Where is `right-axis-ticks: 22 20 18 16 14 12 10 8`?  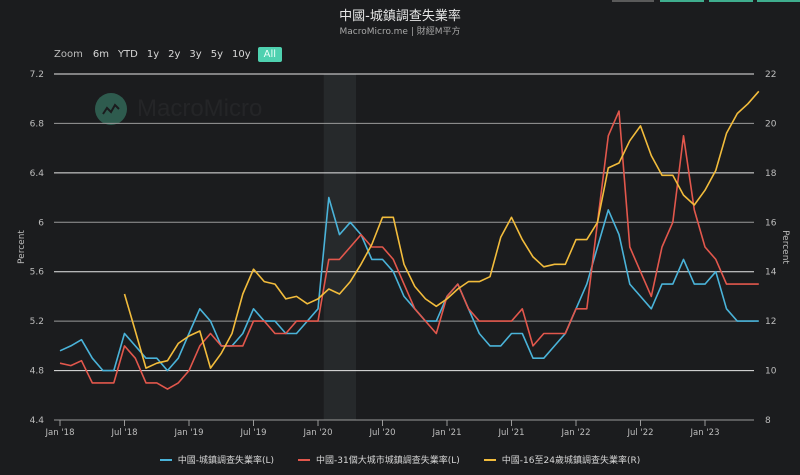
right-axis-ticks: 22 20 18 16 14 12 10 8 is located at coordinates (771, 248).